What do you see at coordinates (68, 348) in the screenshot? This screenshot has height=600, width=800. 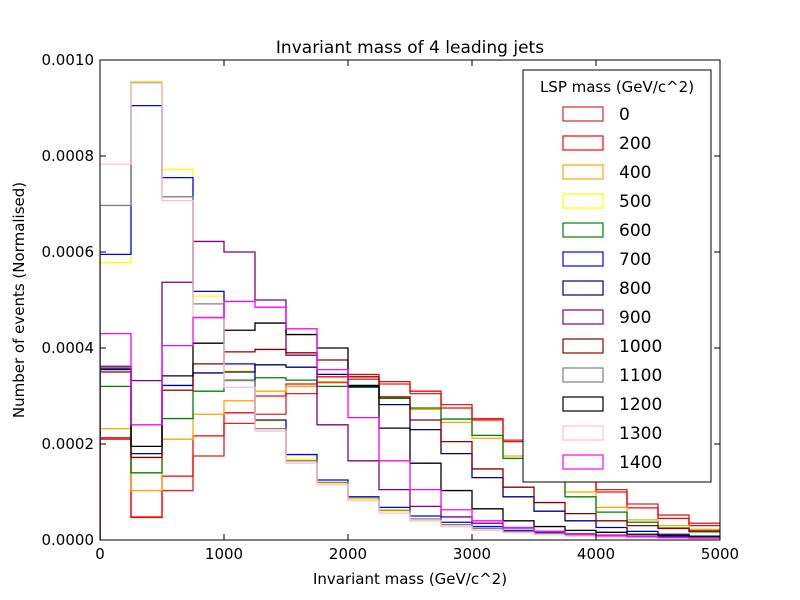 I see `y-tick-label: 0.0004` at bounding box center [68, 348].